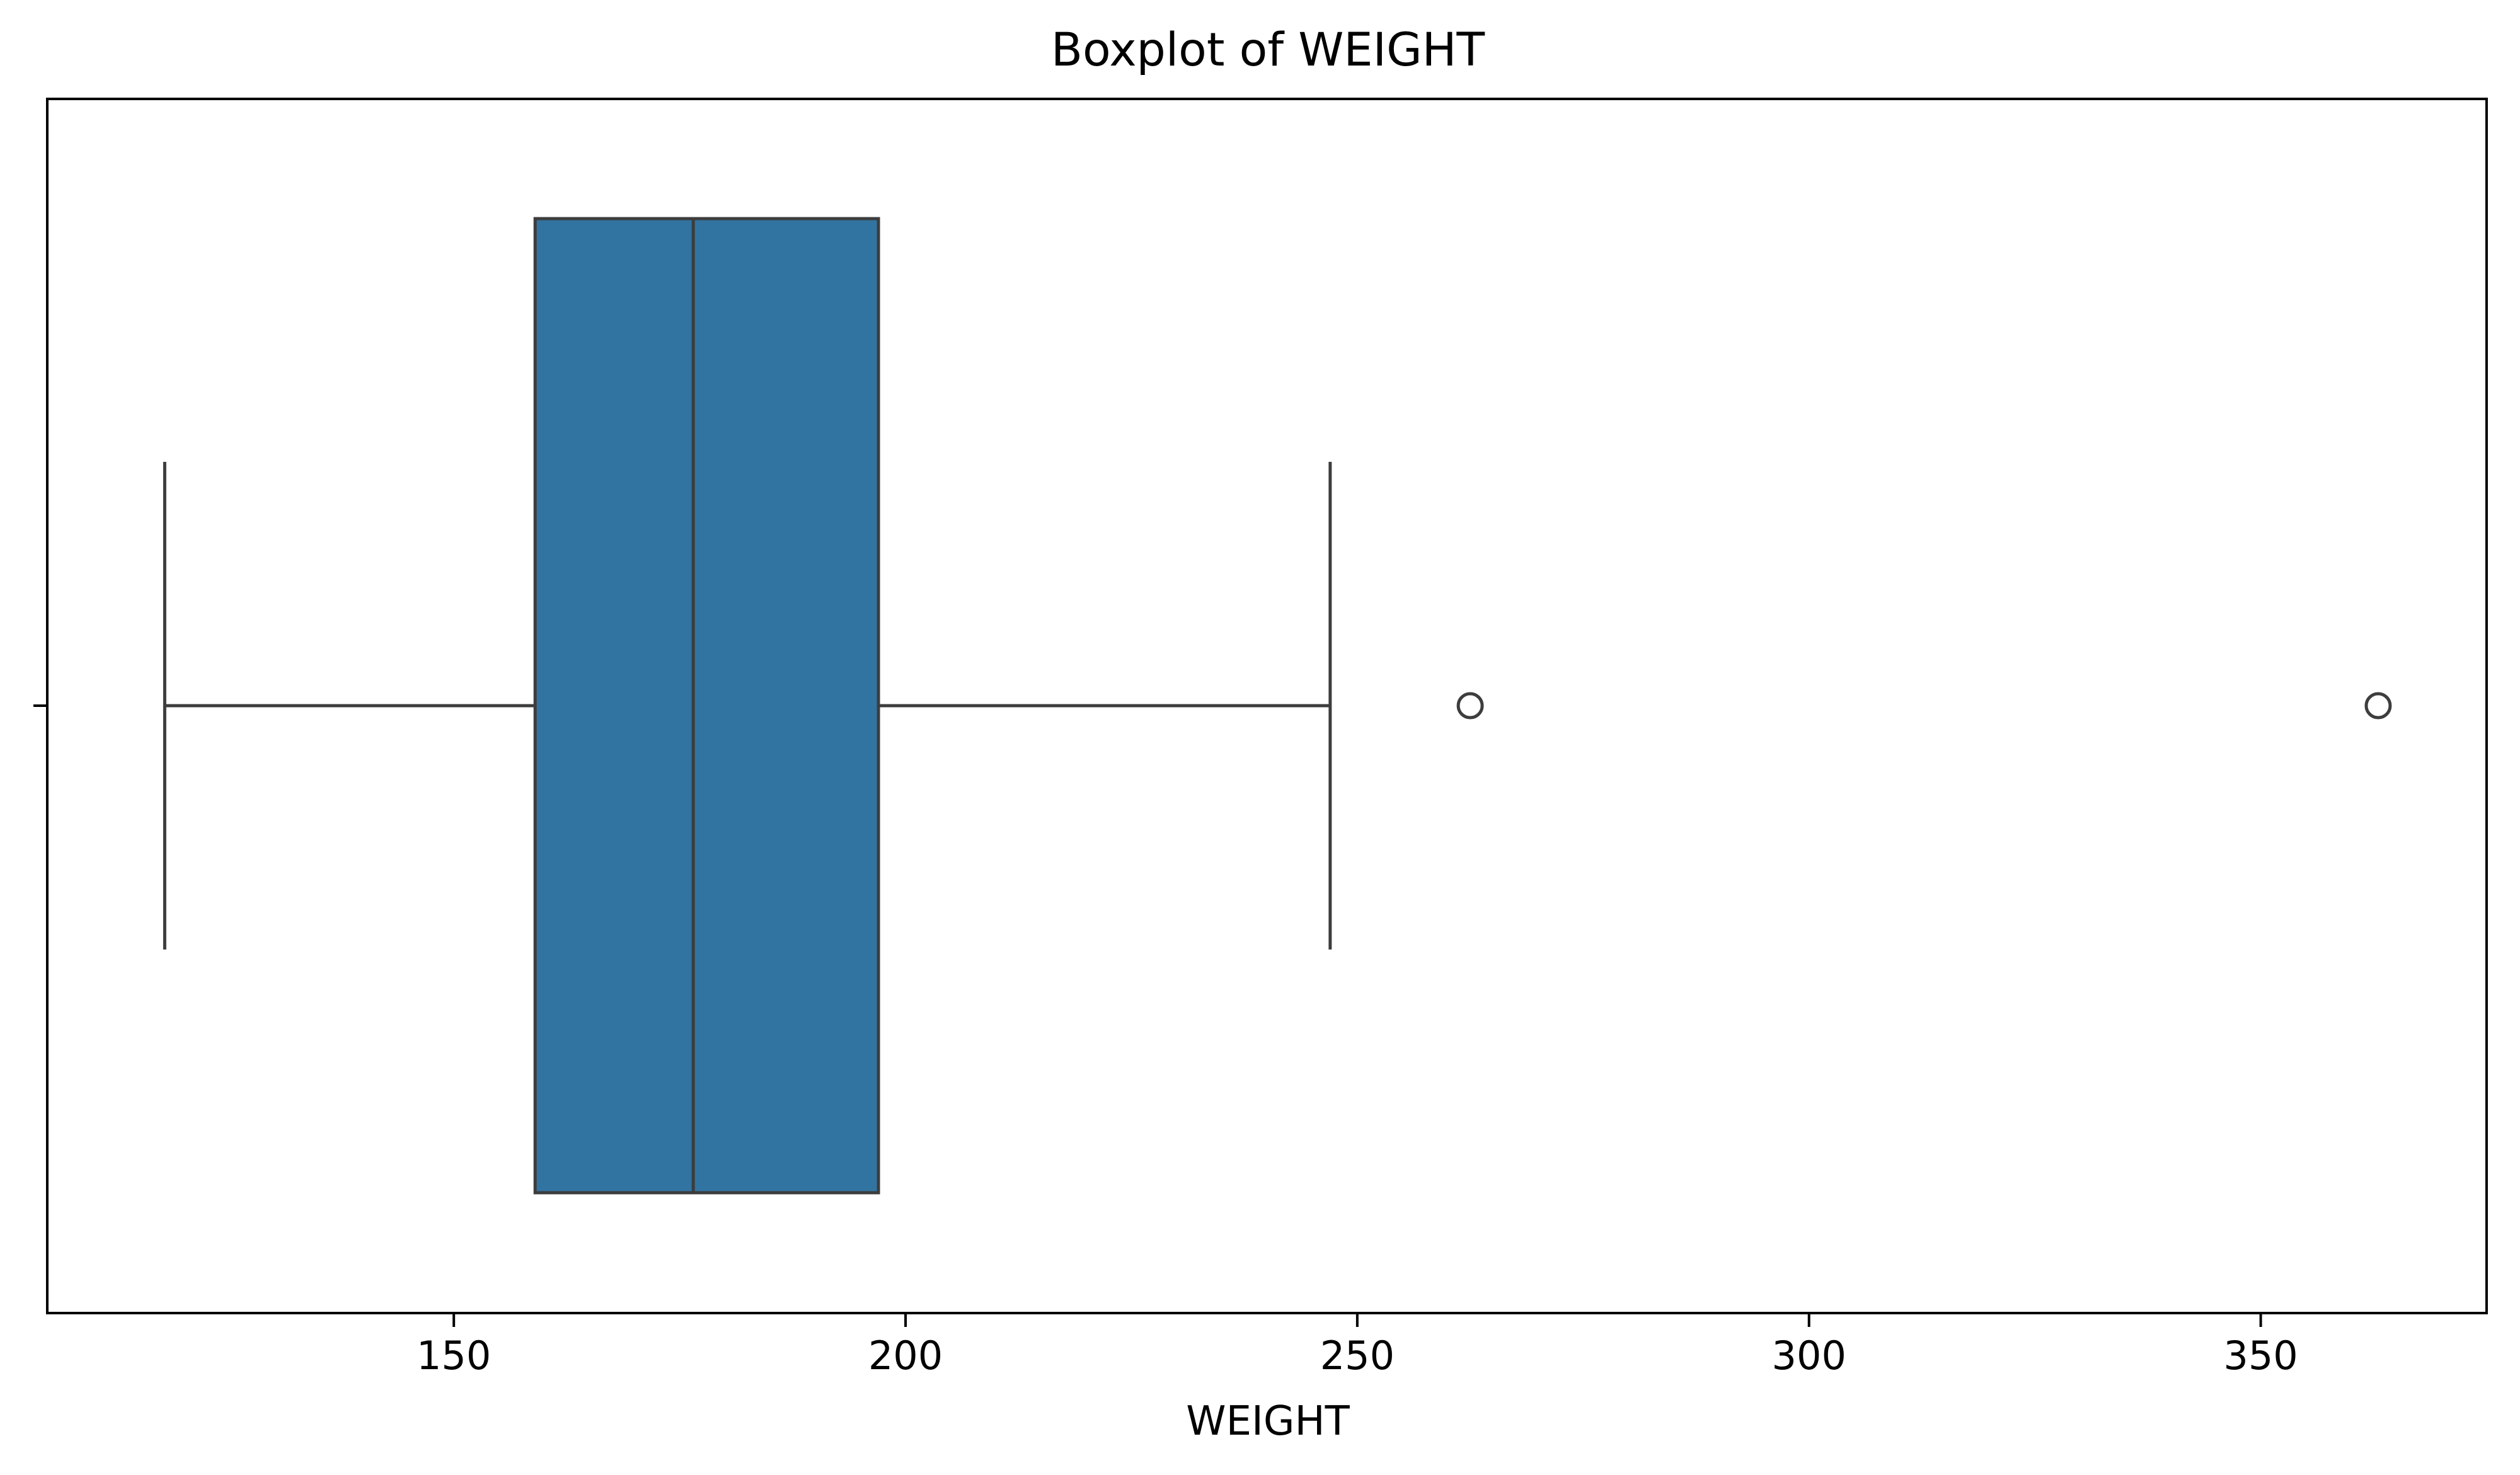  What do you see at coordinates (1268, 1422) in the screenshot?
I see `x-axis-label: WEIGHT` at bounding box center [1268, 1422].